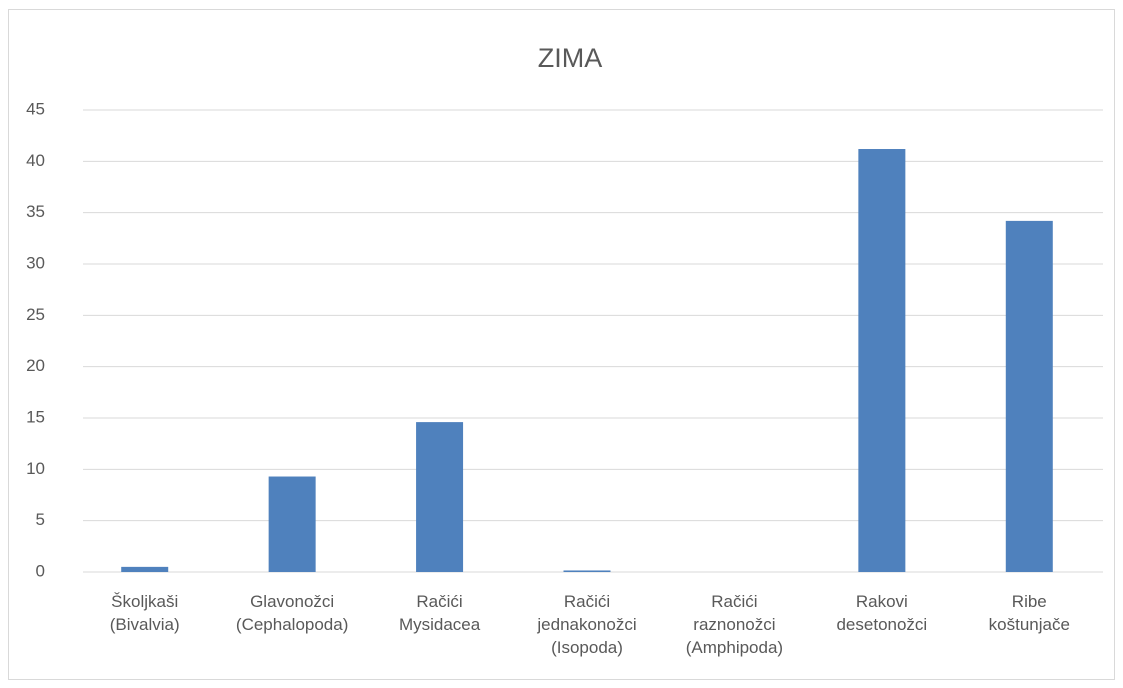  I want to click on x-tick-label: Rakovi desetonožci, so click(882, 613).